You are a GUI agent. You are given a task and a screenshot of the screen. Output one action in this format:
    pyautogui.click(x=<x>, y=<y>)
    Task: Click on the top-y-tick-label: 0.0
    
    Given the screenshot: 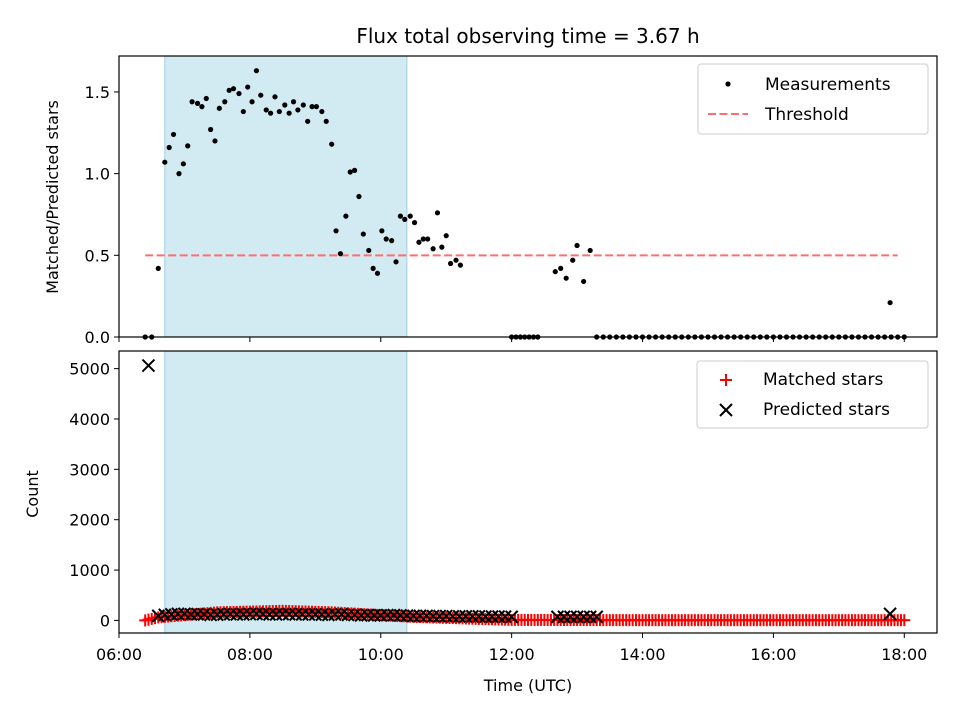 What is the action you would take?
    pyautogui.click(x=97, y=337)
    